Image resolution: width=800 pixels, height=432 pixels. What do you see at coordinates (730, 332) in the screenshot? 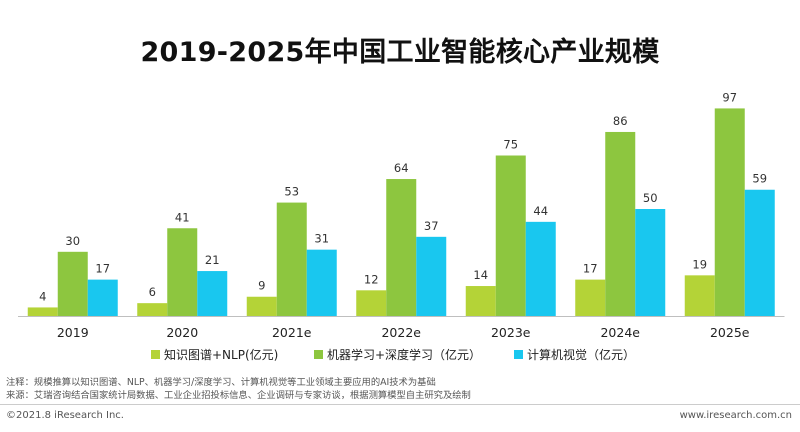
I see `x-tick-label-2025e: 2025e` at bounding box center [730, 332].